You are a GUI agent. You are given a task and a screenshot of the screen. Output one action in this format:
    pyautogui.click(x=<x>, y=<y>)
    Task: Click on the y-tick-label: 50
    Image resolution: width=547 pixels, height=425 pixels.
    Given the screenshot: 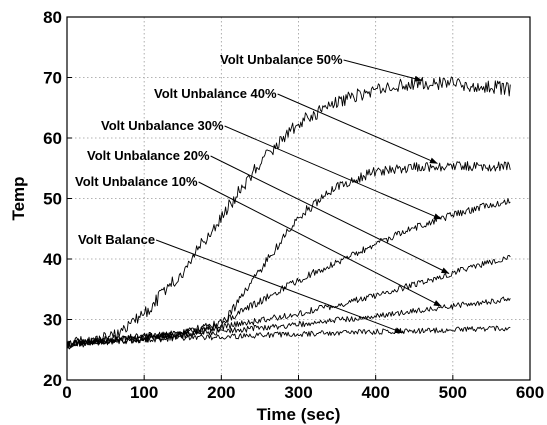 What is the action you would take?
    pyautogui.click(x=52, y=199)
    